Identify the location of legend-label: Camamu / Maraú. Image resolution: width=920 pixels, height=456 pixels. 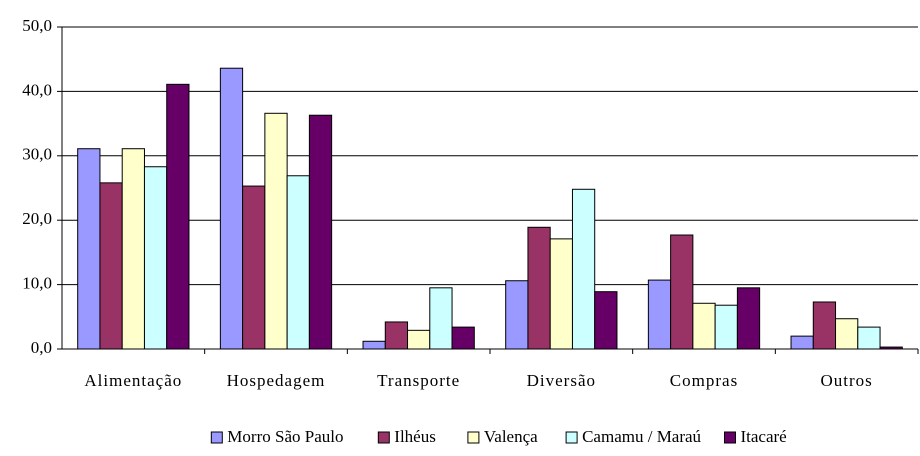
(641, 436).